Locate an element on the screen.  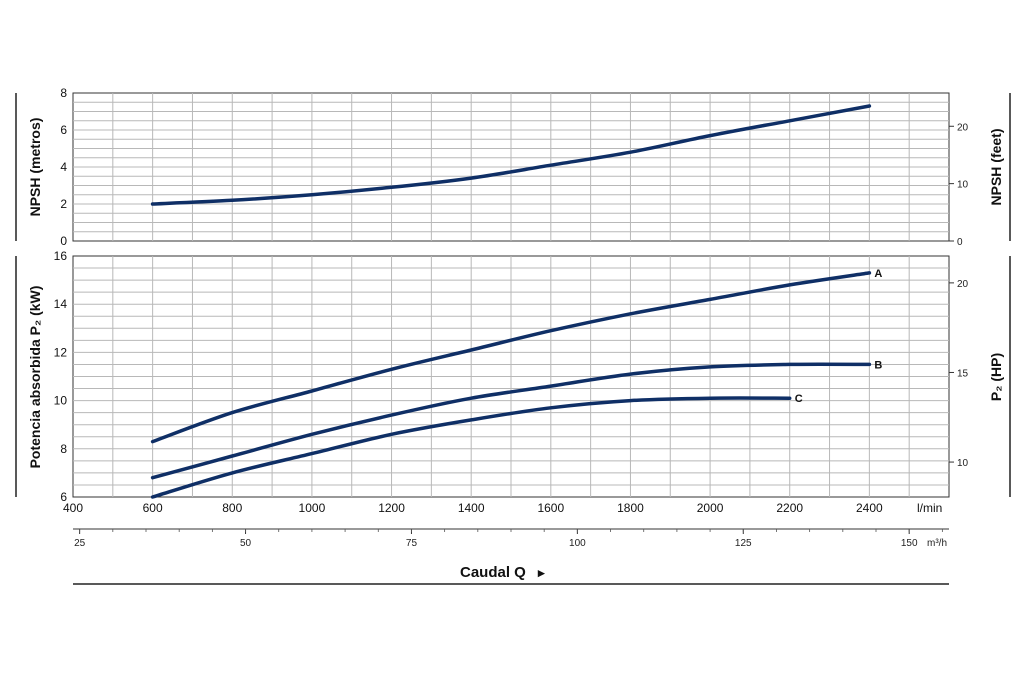
y-tick-label: 0 is located at coordinates (63, 241).